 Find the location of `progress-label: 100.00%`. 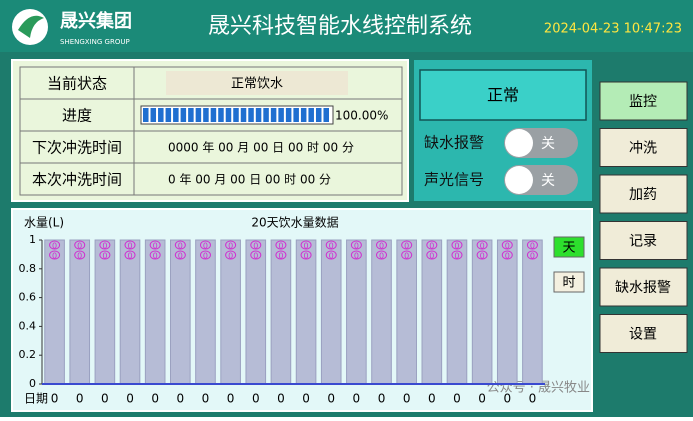

progress-label: 100.00% is located at coordinates (361, 116).